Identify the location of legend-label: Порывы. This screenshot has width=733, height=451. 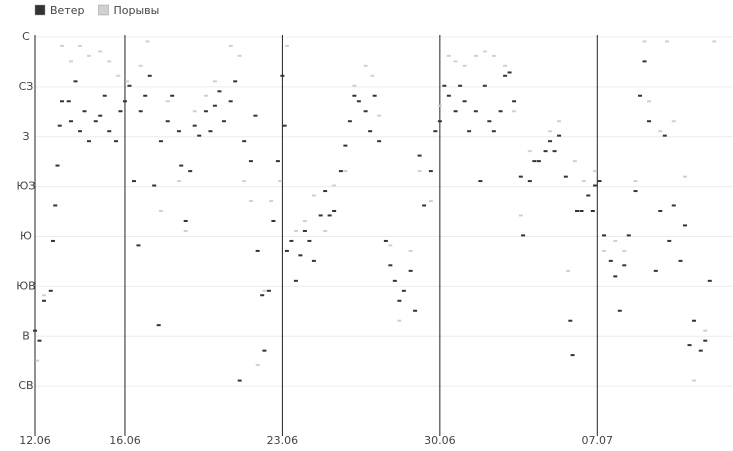
(136, 10).